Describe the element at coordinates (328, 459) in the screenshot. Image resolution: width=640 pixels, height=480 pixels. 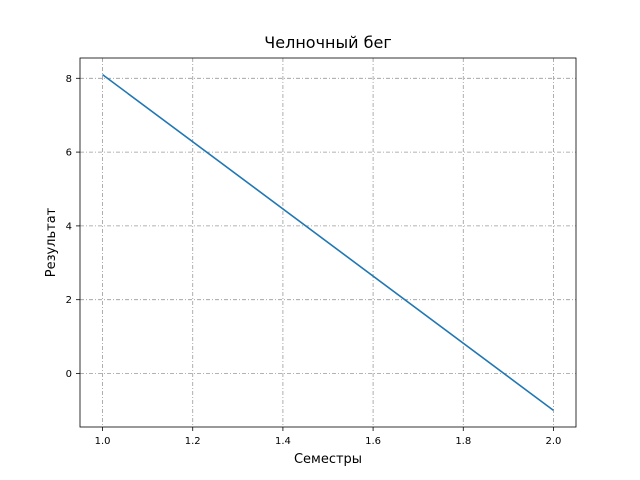
I see `x-axis-label: Семестры` at that location.